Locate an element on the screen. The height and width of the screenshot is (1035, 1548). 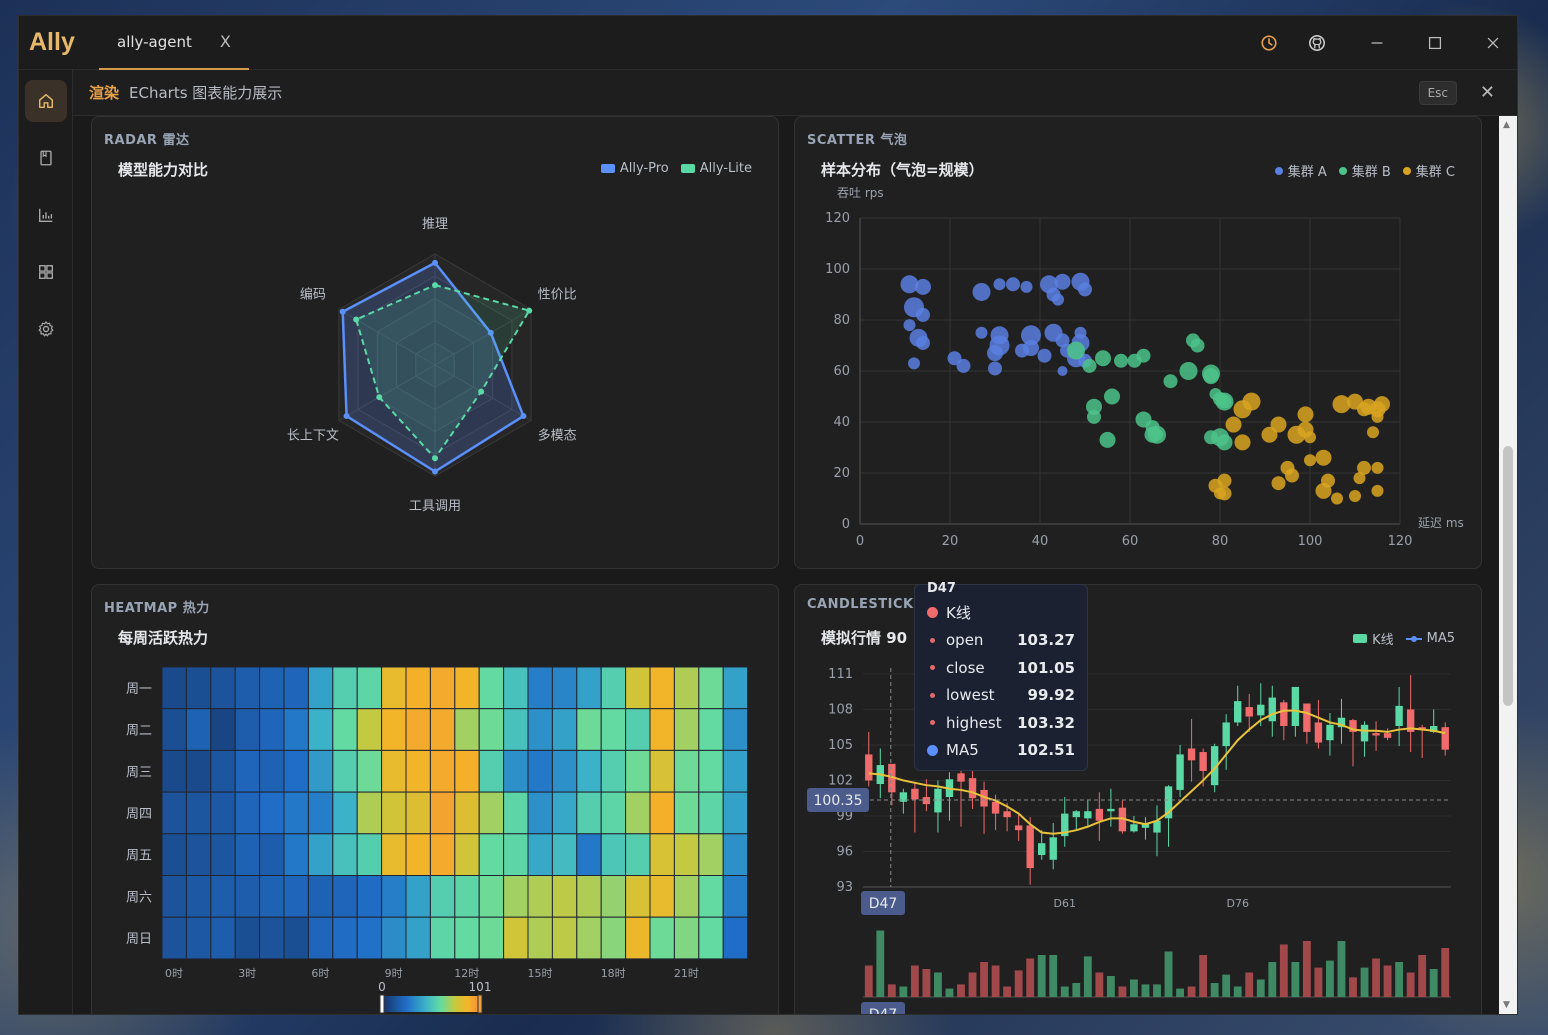
tooltip-label: highest is located at coordinates (974, 722).